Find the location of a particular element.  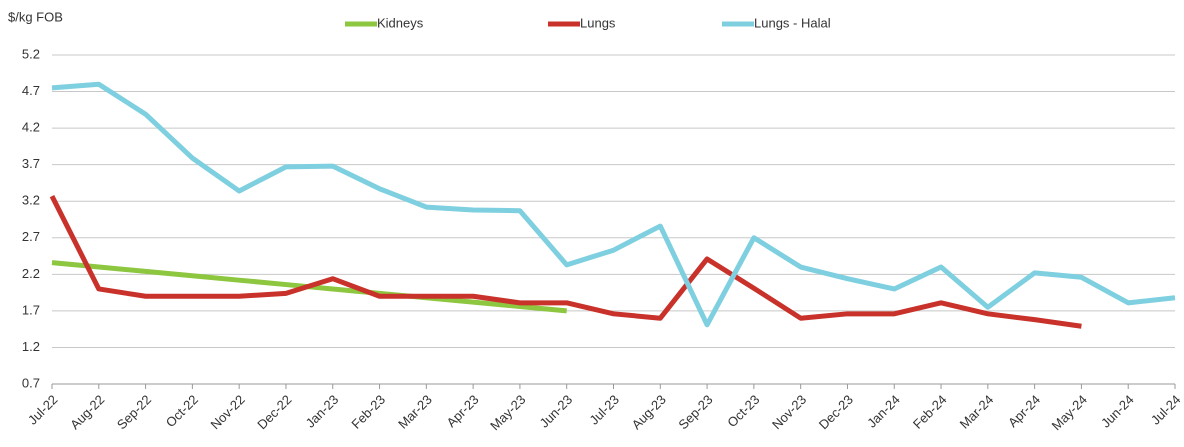

x-tick-label: May-23 is located at coordinates (507, 412).